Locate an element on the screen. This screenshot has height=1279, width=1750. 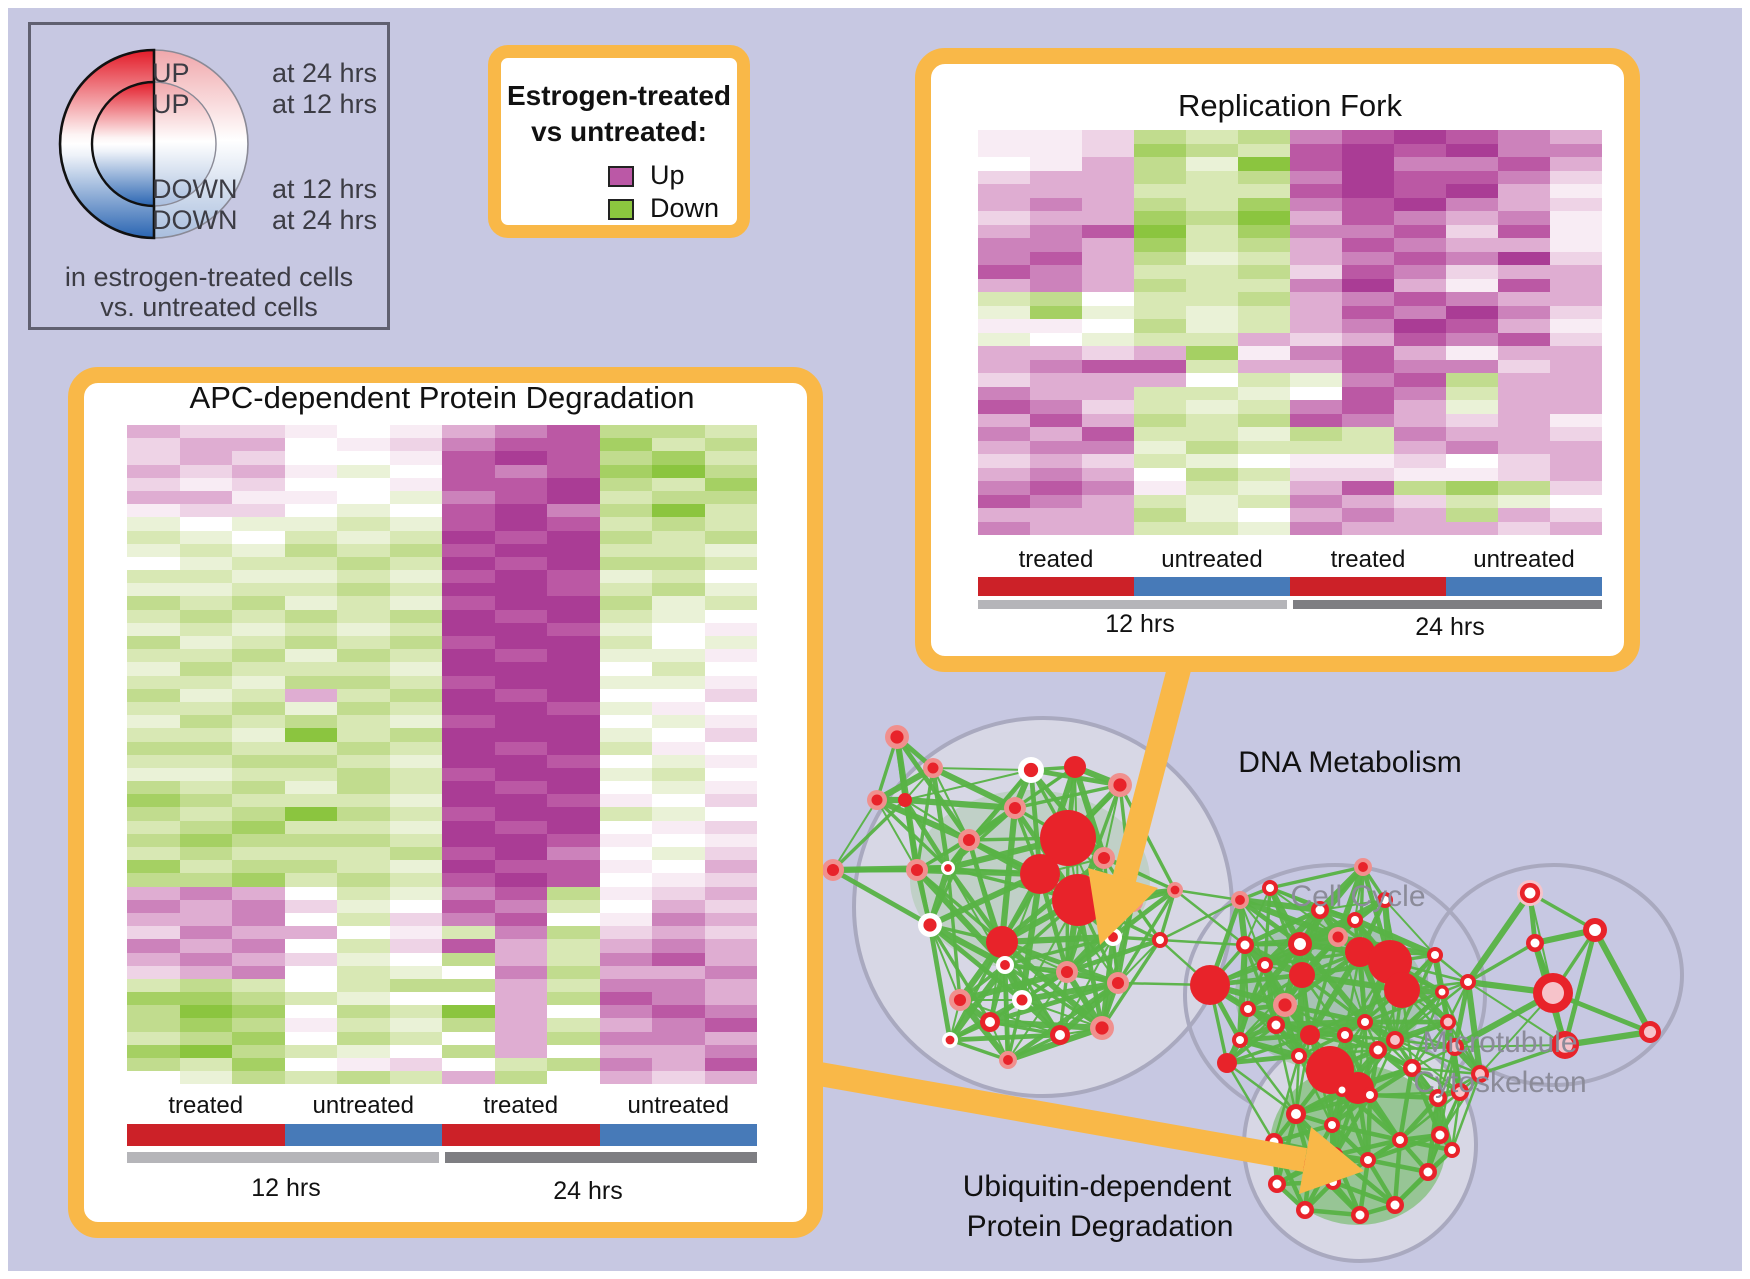
time-group-label: 24 hrs is located at coordinates (588, 1191).